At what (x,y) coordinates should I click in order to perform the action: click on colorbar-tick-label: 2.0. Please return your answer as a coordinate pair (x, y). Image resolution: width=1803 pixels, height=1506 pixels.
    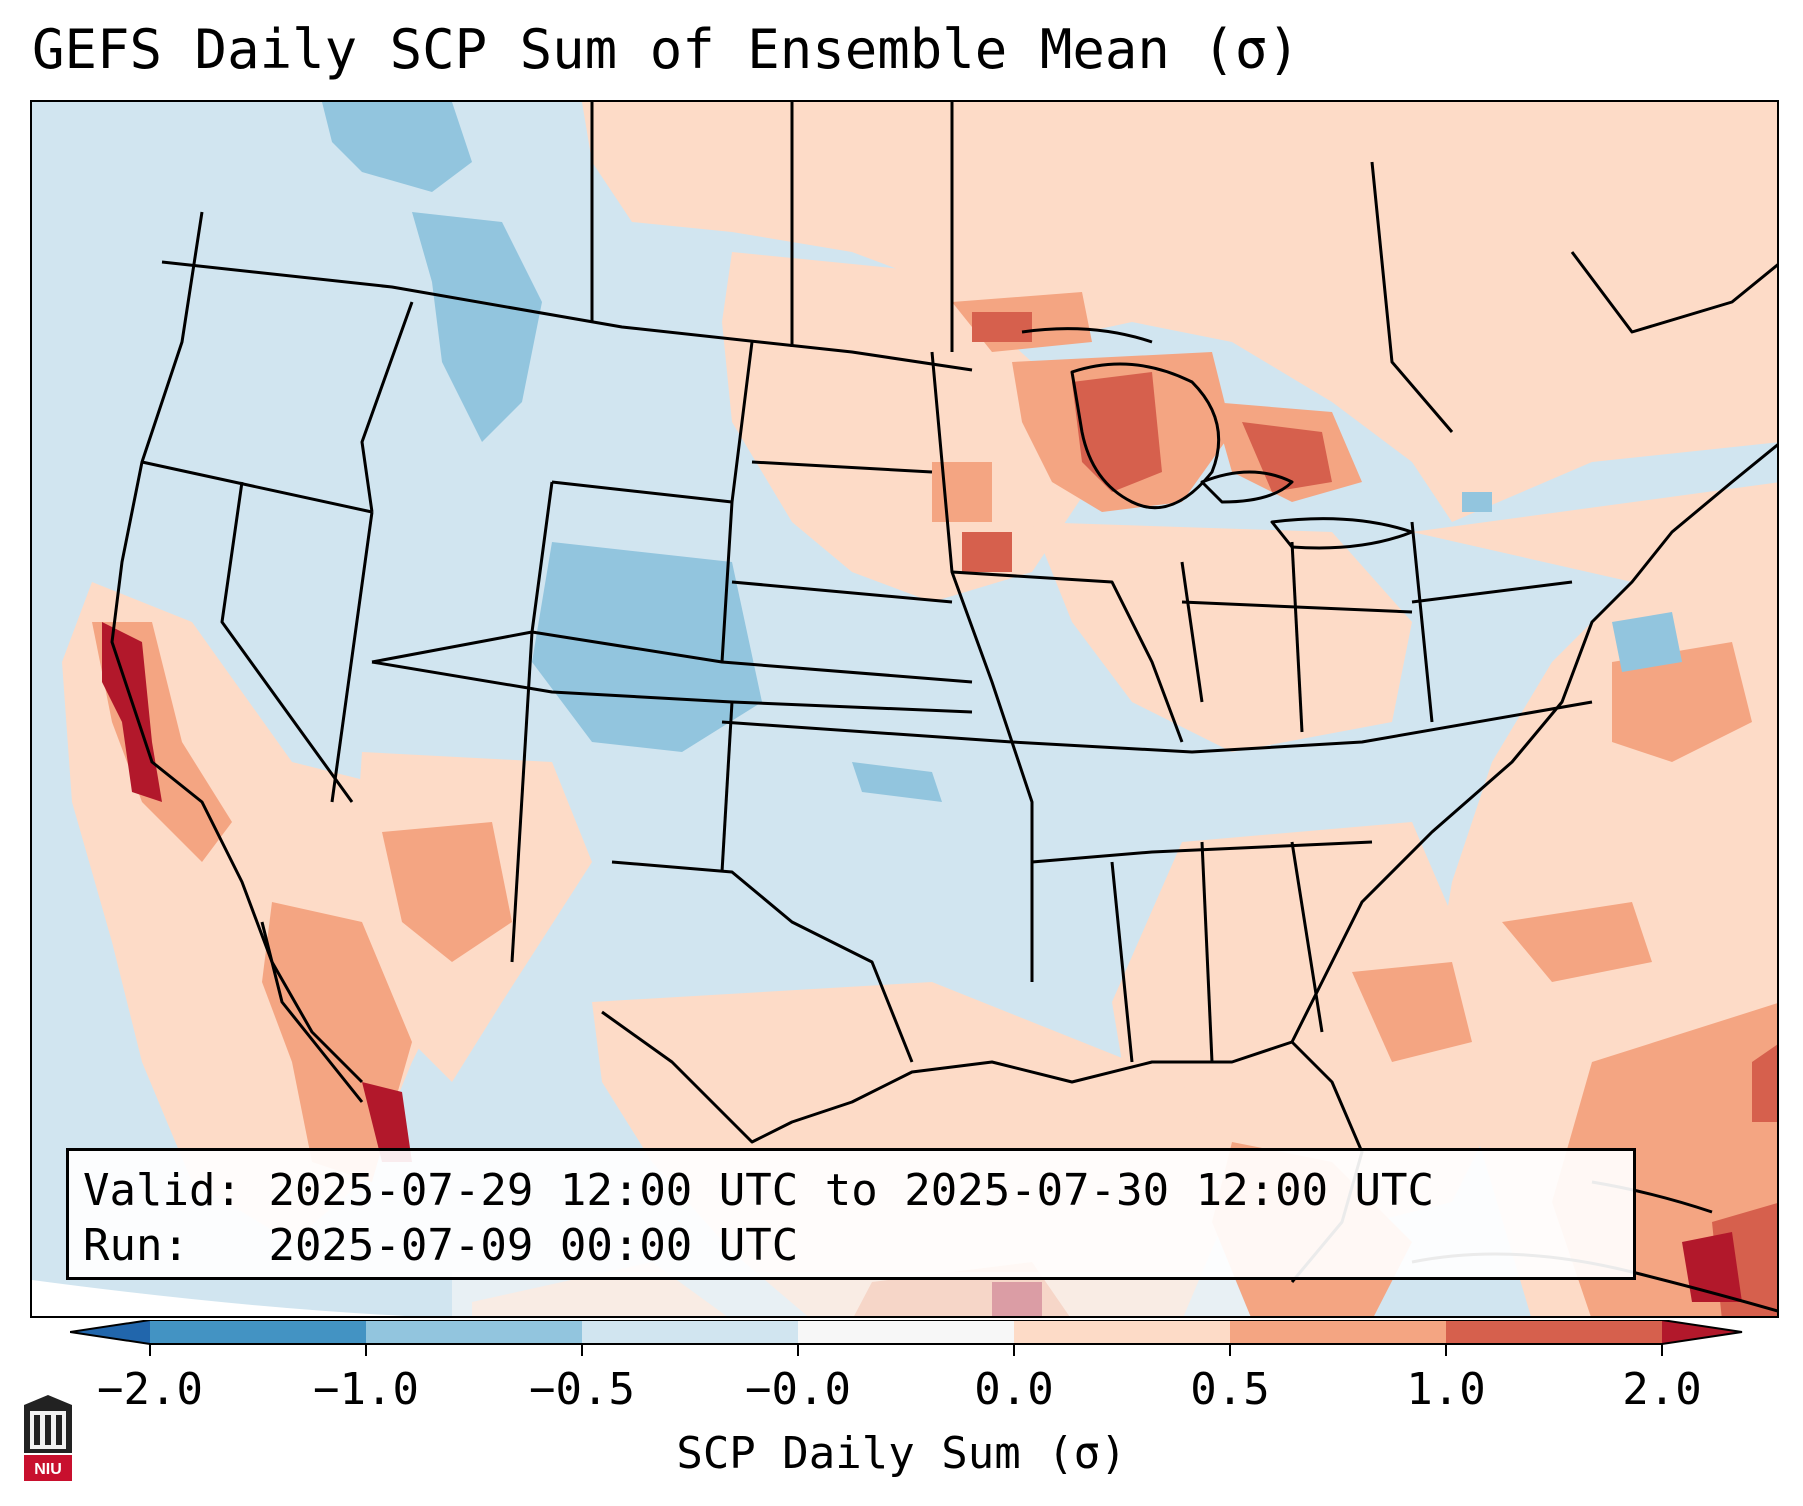
    Looking at the image, I should click on (1662, 1389).